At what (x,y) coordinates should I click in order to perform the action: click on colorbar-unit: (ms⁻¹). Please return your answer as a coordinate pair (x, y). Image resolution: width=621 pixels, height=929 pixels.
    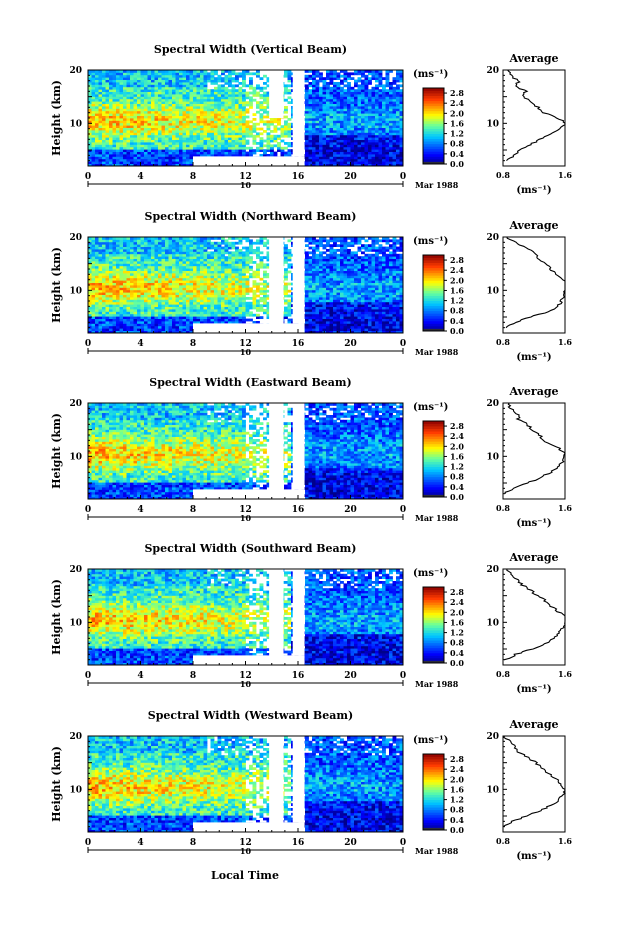
    Looking at the image, I should click on (430, 74).